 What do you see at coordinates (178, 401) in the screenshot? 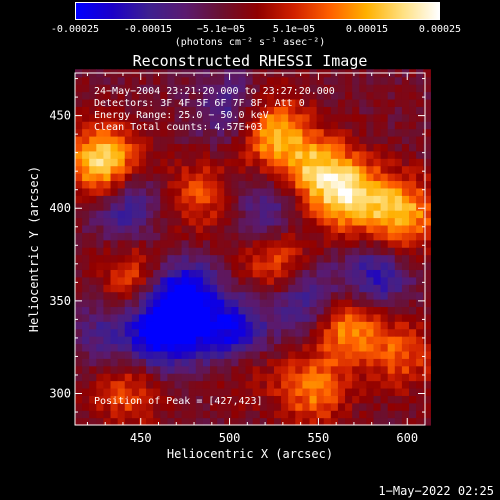
I see `info-peak: Position of Peak = [427,423]` at bounding box center [178, 401].